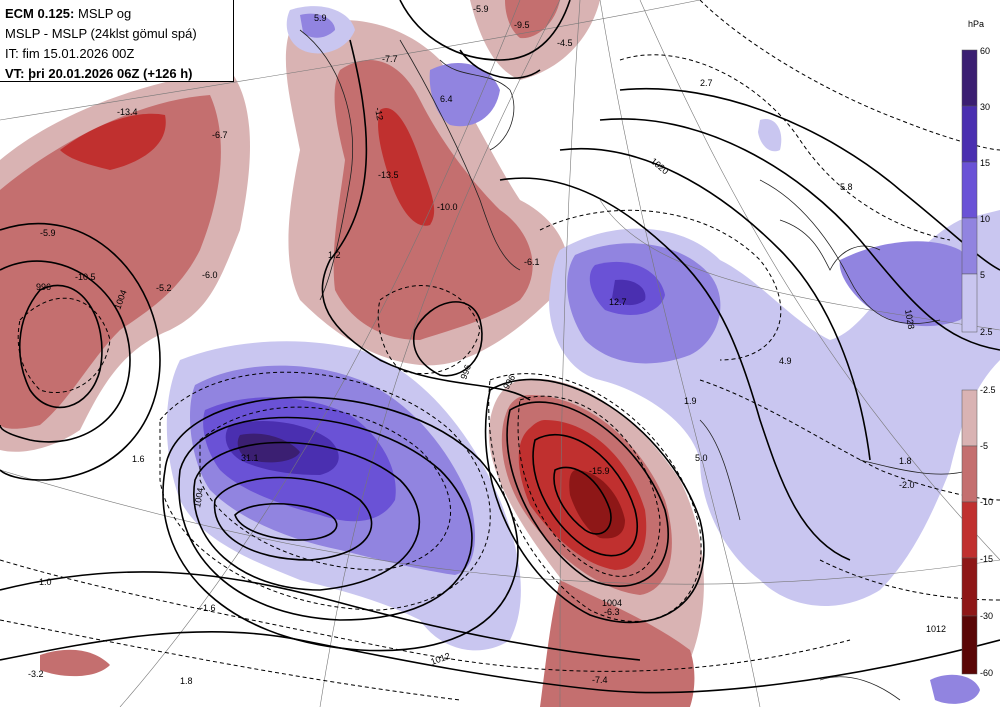  Describe the element at coordinates (138, 459) in the screenshot. I see `difference-label: 1.6` at that location.